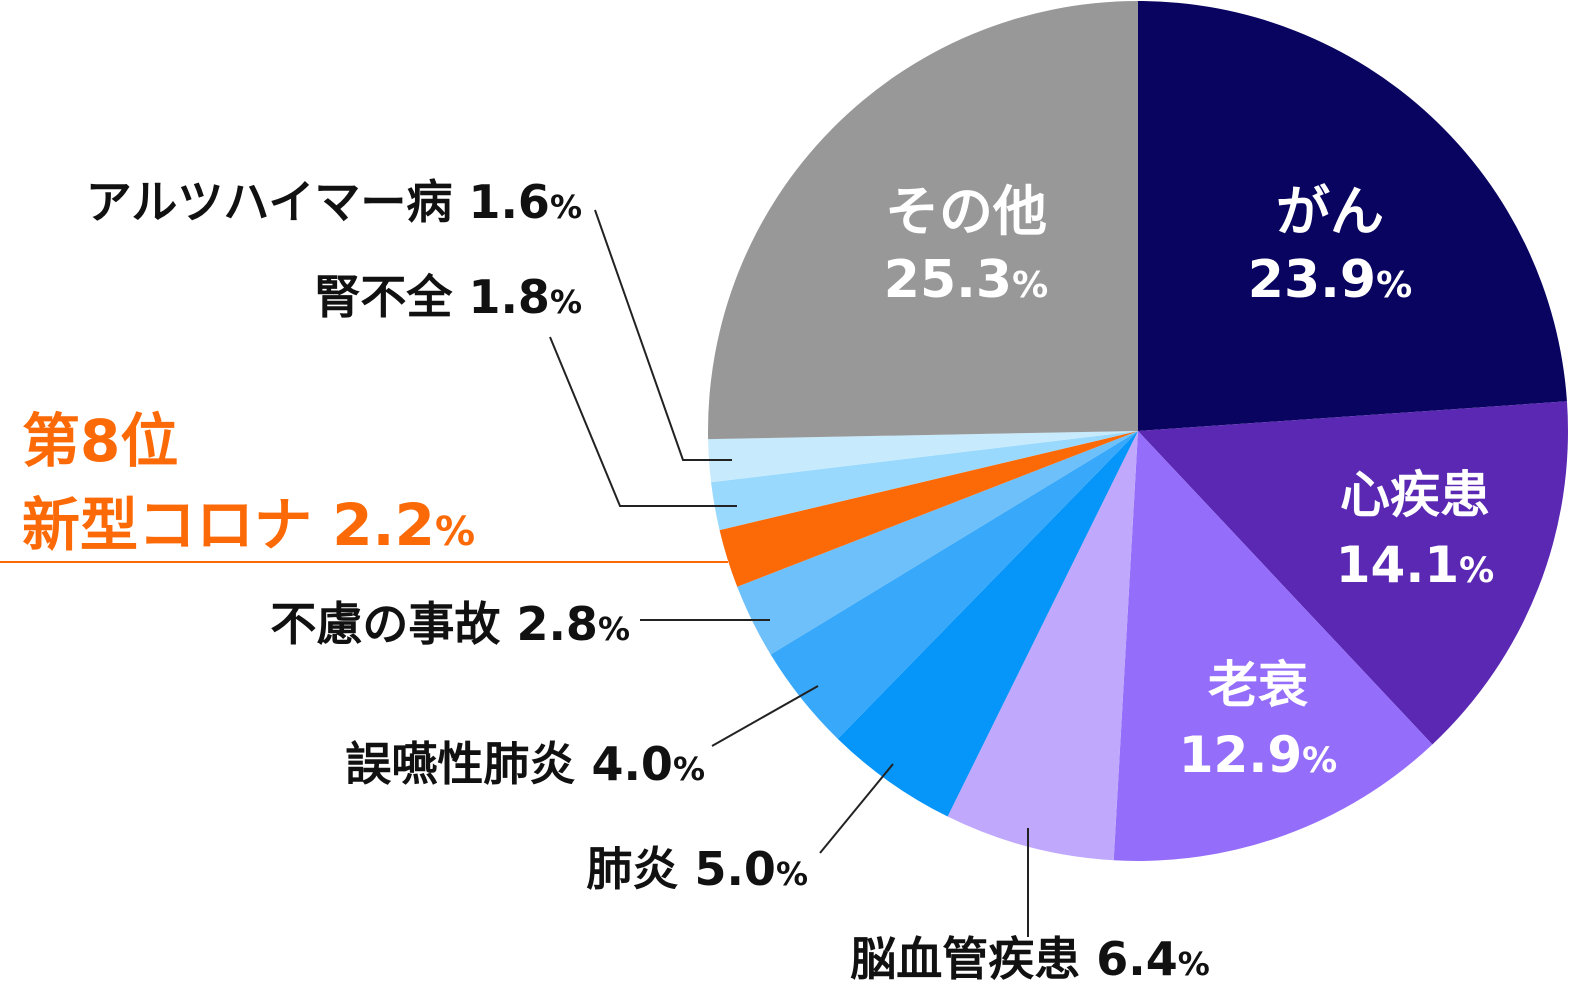 The height and width of the screenshot is (987, 1580). Describe the element at coordinates (689, 769) in the screenshot. I see `slice-unit-aspiration: %` at that location.